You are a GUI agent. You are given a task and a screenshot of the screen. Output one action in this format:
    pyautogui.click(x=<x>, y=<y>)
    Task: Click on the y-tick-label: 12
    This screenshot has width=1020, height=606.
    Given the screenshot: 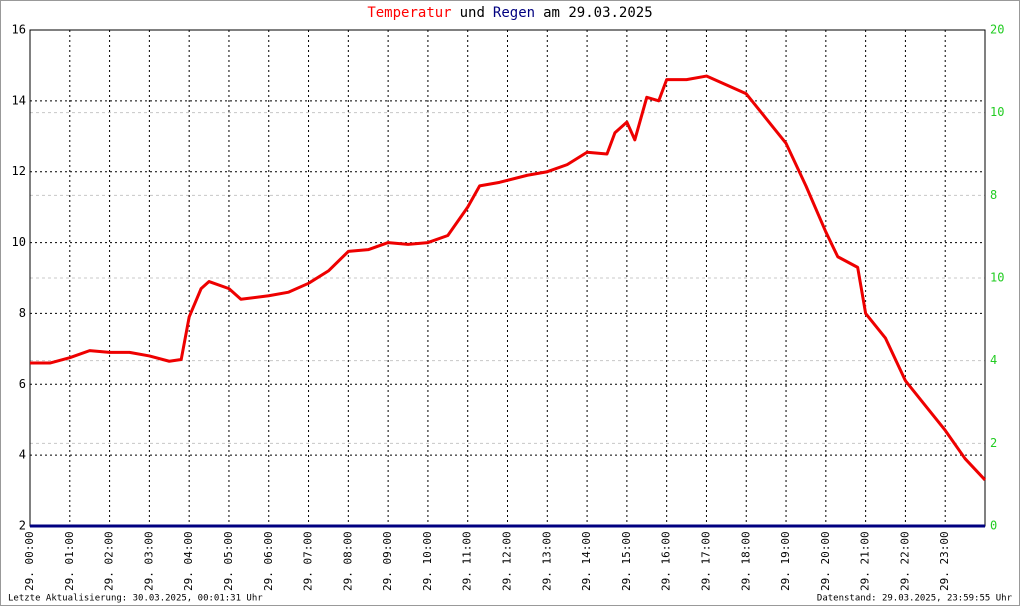 What is the action you would take?
    pyautogui.click(x=19, y=171)
    